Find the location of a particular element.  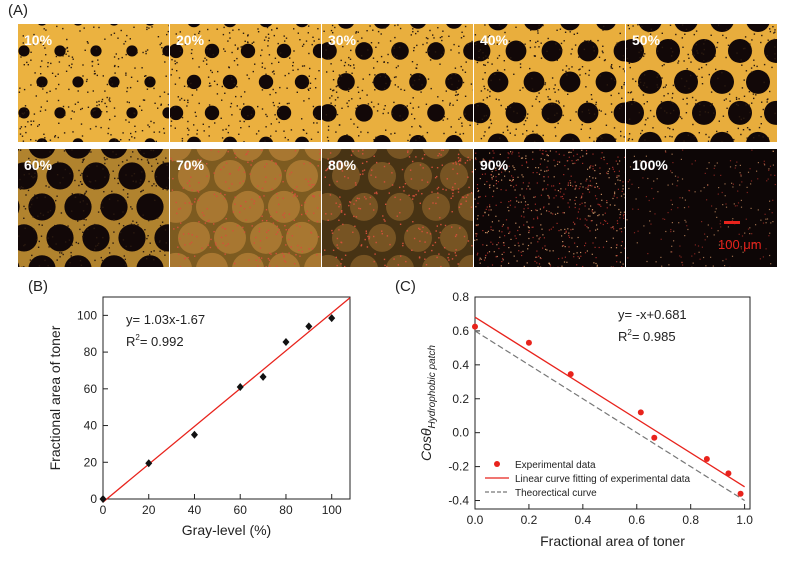

legend-marker-experimental is located at coordinates (497, 464).